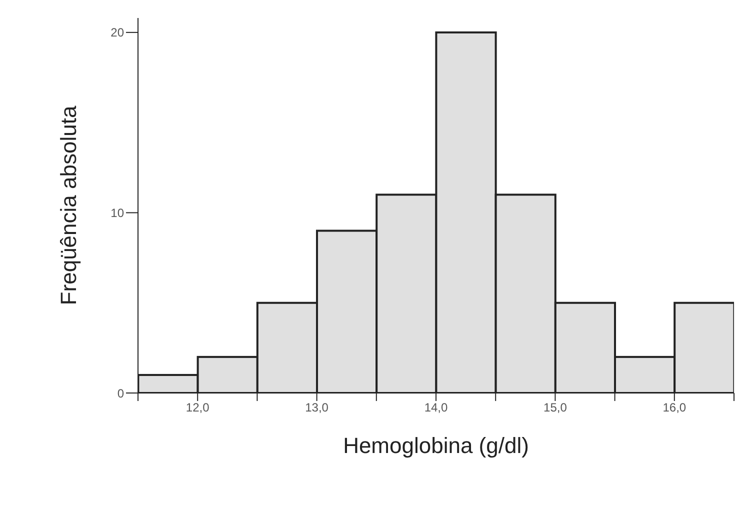 The image size is (749, 523). What do you see at coordinates (556, 407) in the screenshot?
I see `x-tick-label: 15,0` at bounding box center [556, 407].